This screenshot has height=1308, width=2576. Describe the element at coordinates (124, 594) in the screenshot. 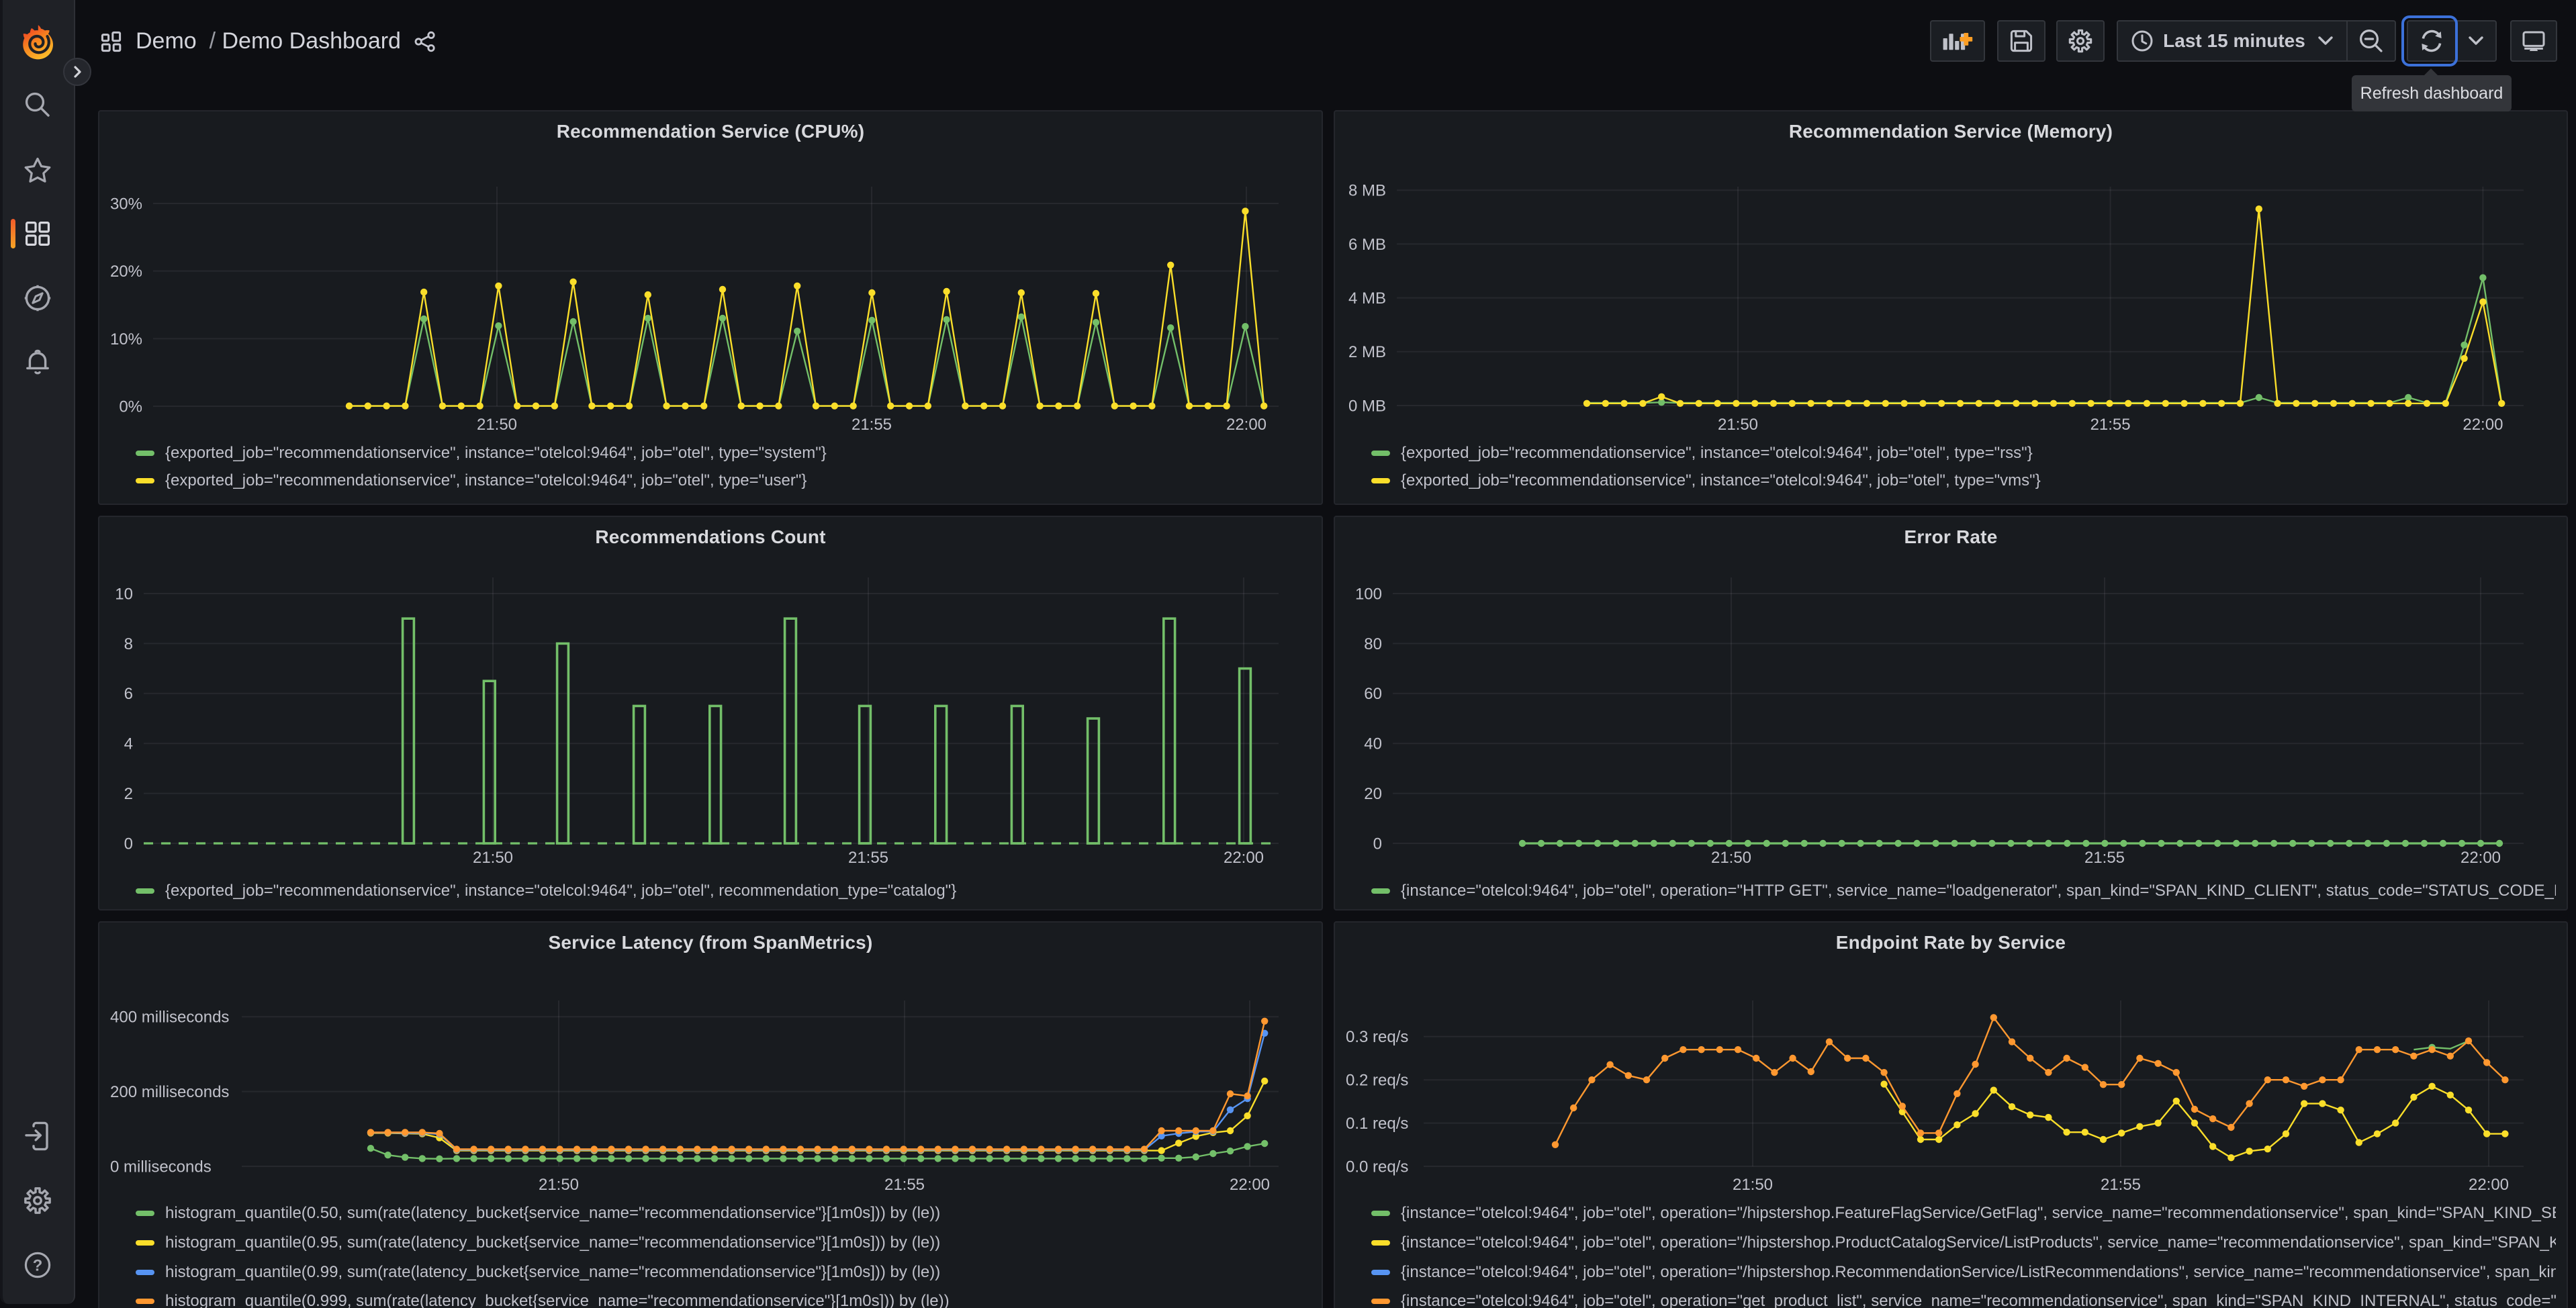

I see `svg-text: 10` at that location.